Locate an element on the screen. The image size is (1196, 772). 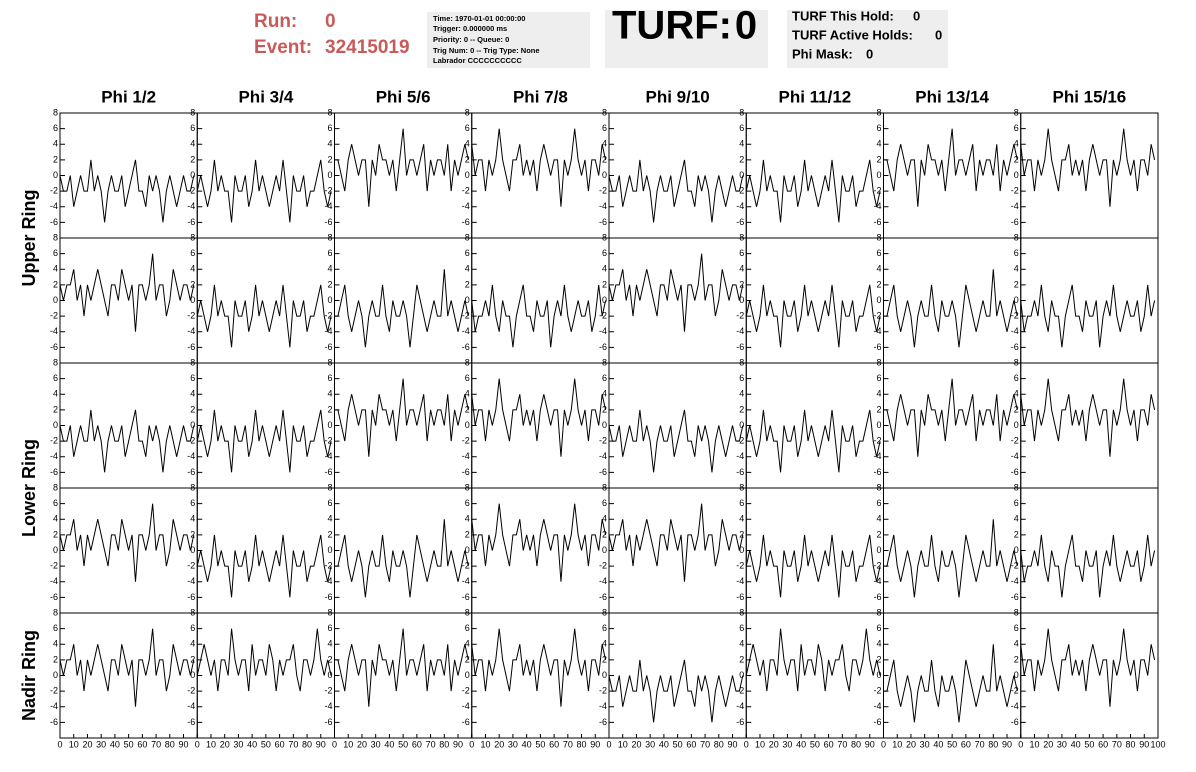
x-tick-label: 100 is located at coordinates (1157, 744).